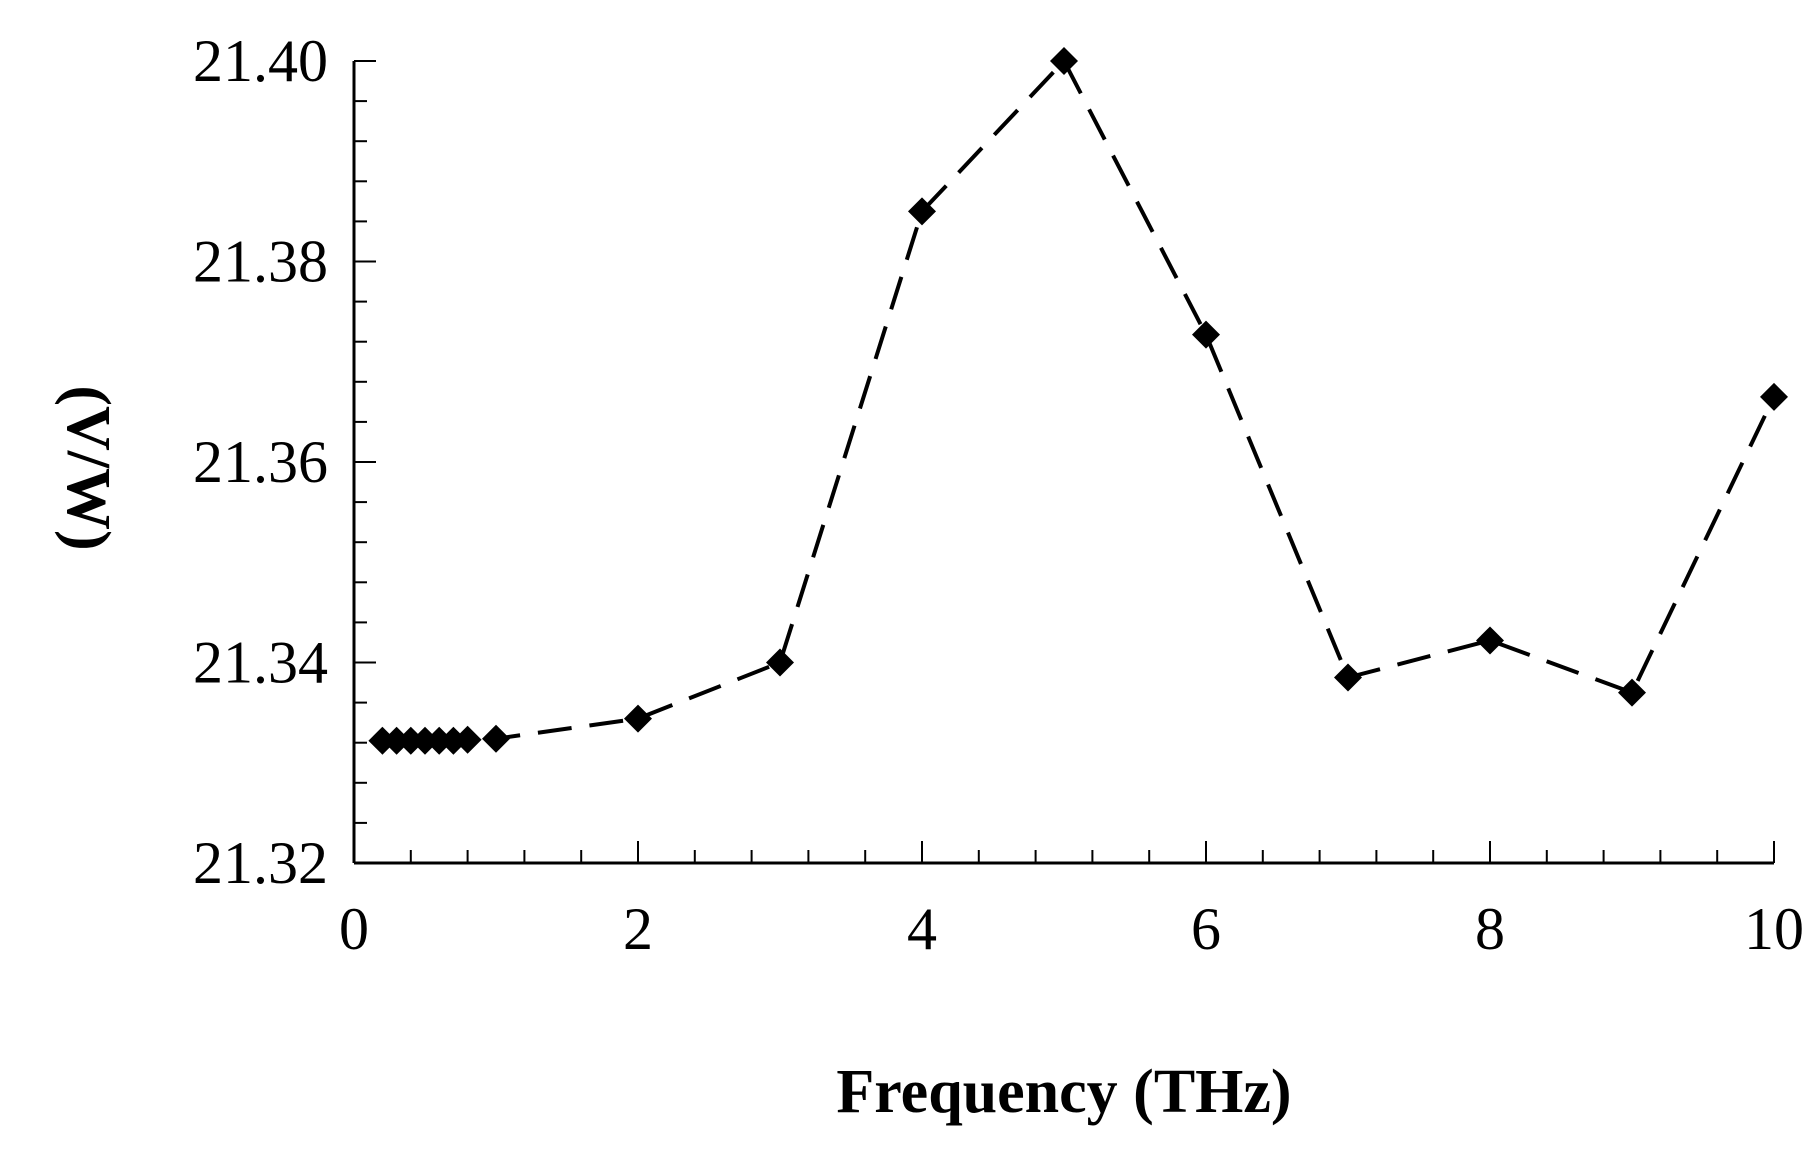 The width and height of the screenshot is (1820, 1151). What do you see at coordinates (1206, 929) in the screenshot?
I see `x-tick-label: 6` at bounding box center [1206, 929].